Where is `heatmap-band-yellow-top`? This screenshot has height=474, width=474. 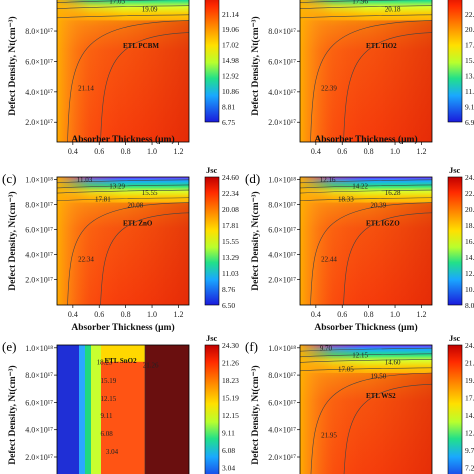
heatmap-band-yellow-top is located at coordinates (123, 353).